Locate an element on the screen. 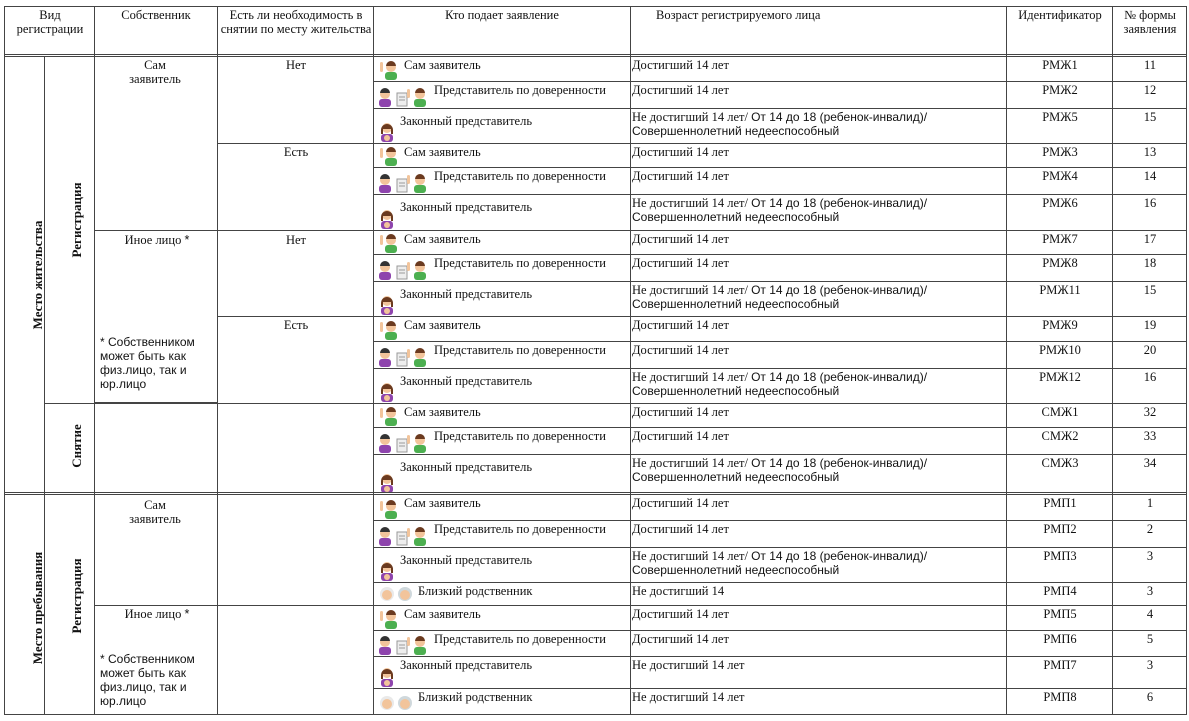 Image resolution: width=1189 pixels, height=721 pixels. identifier-cell: РМЖ1 is located at coordinates (1060, 65).